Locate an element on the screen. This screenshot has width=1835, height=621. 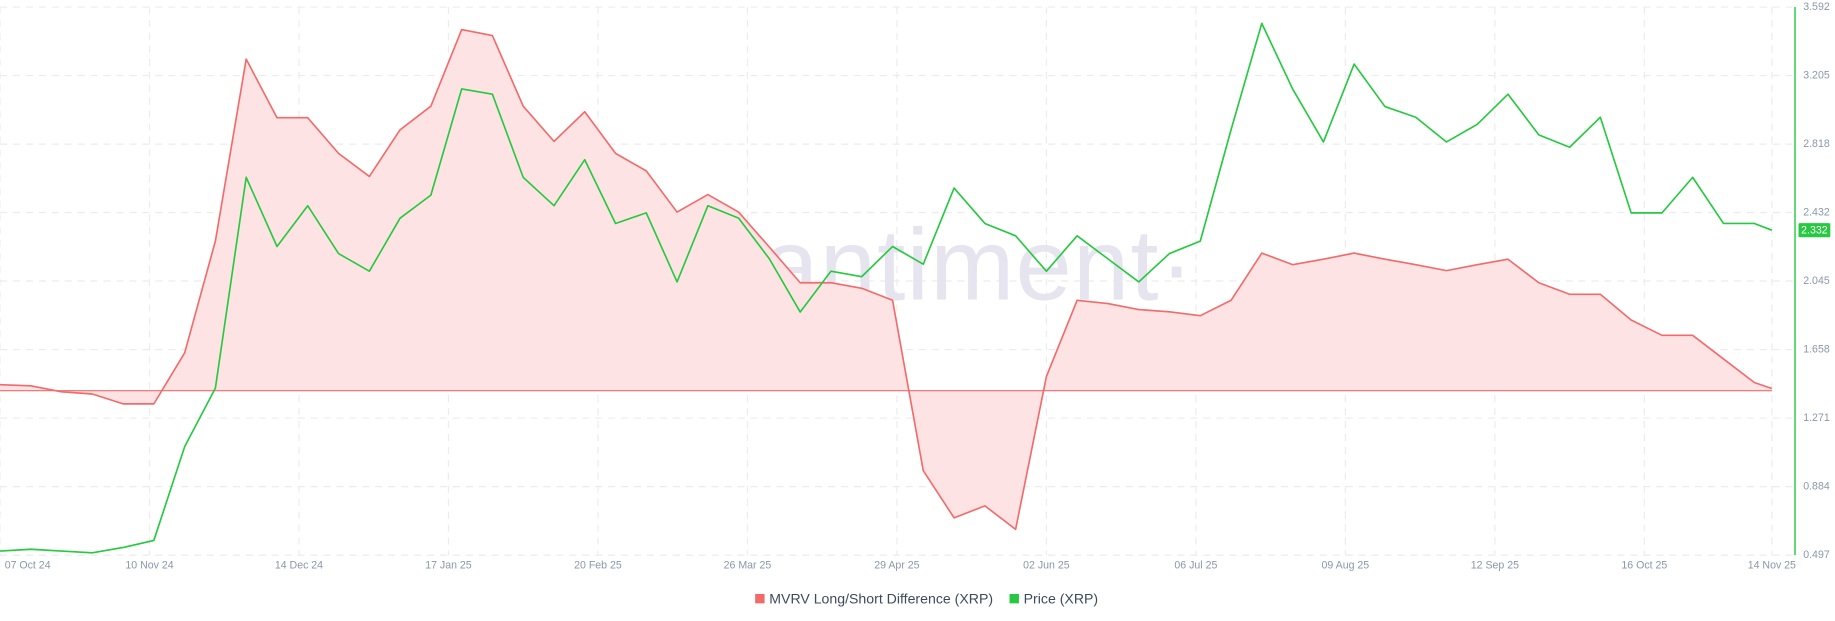
x-tick-label: 20 Feb 25 is located at coordinates (598, 566).